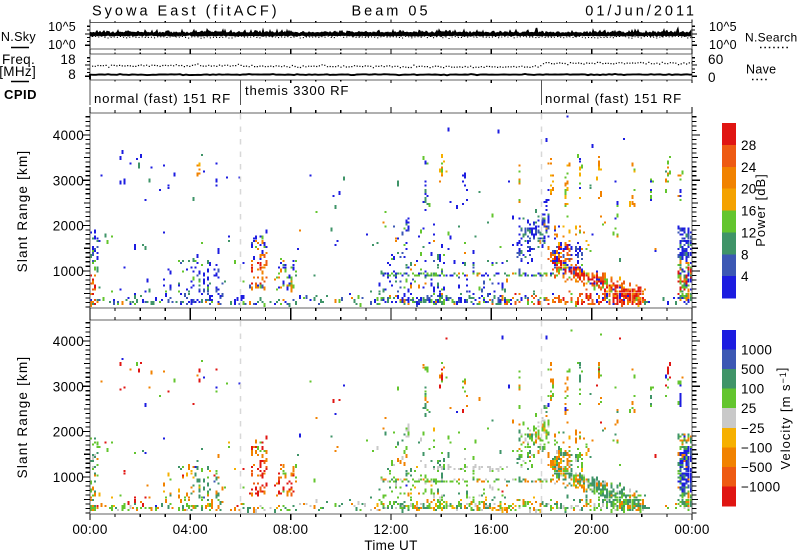 The height and width of the screenshot is (554, 800). Describe the element at coordinates (760, 486) in the screenshot. I see `svg-text: −1000` at that location.